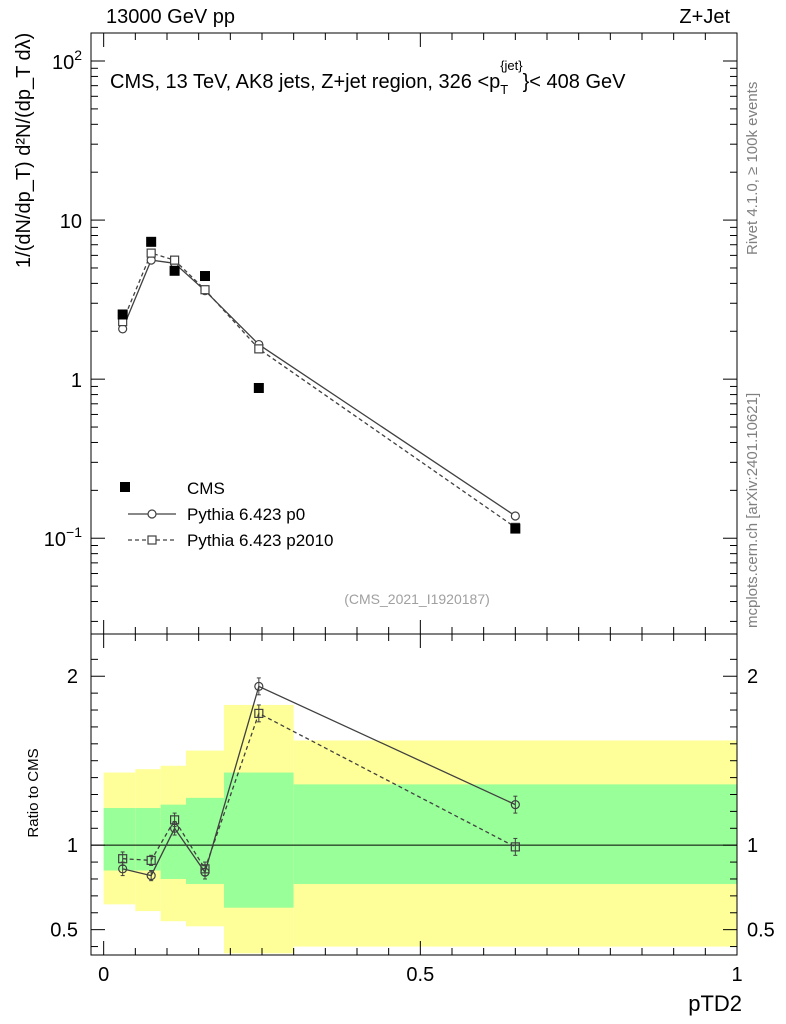 The height and width of the screenshot is (1024, 786). What do you see at coordinates (260, 540) in the screenshot?
I see `legend-label-p2010: Pythia 6.423 p2010` at bounding box center [260, 540].